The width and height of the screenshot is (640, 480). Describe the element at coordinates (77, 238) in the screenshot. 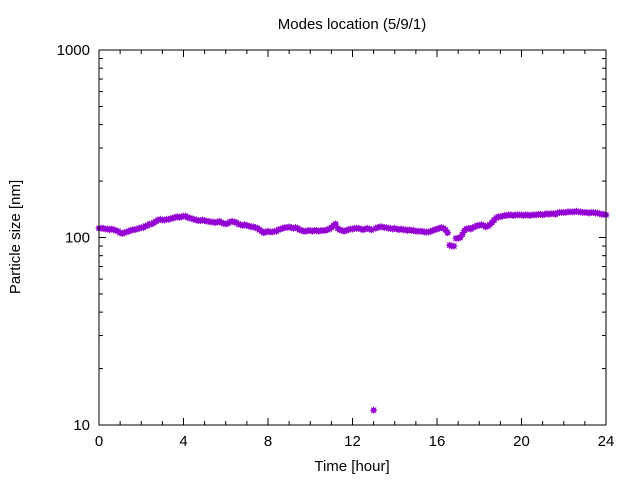

I see `y-tick-label: 100` at that location.